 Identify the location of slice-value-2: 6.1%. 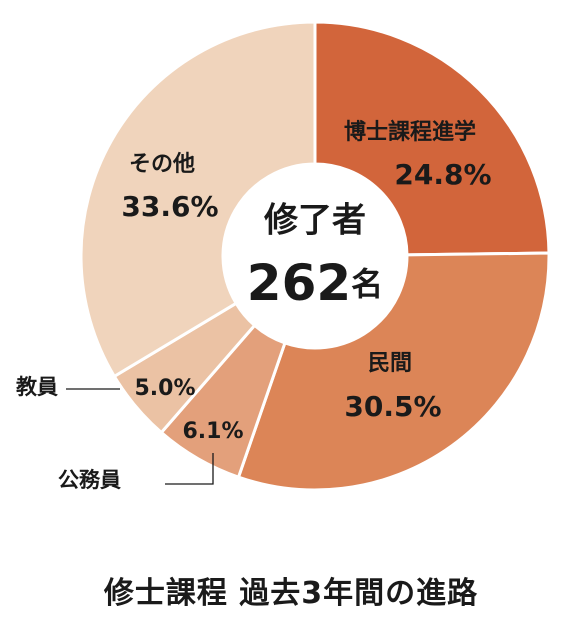
(212, 431).